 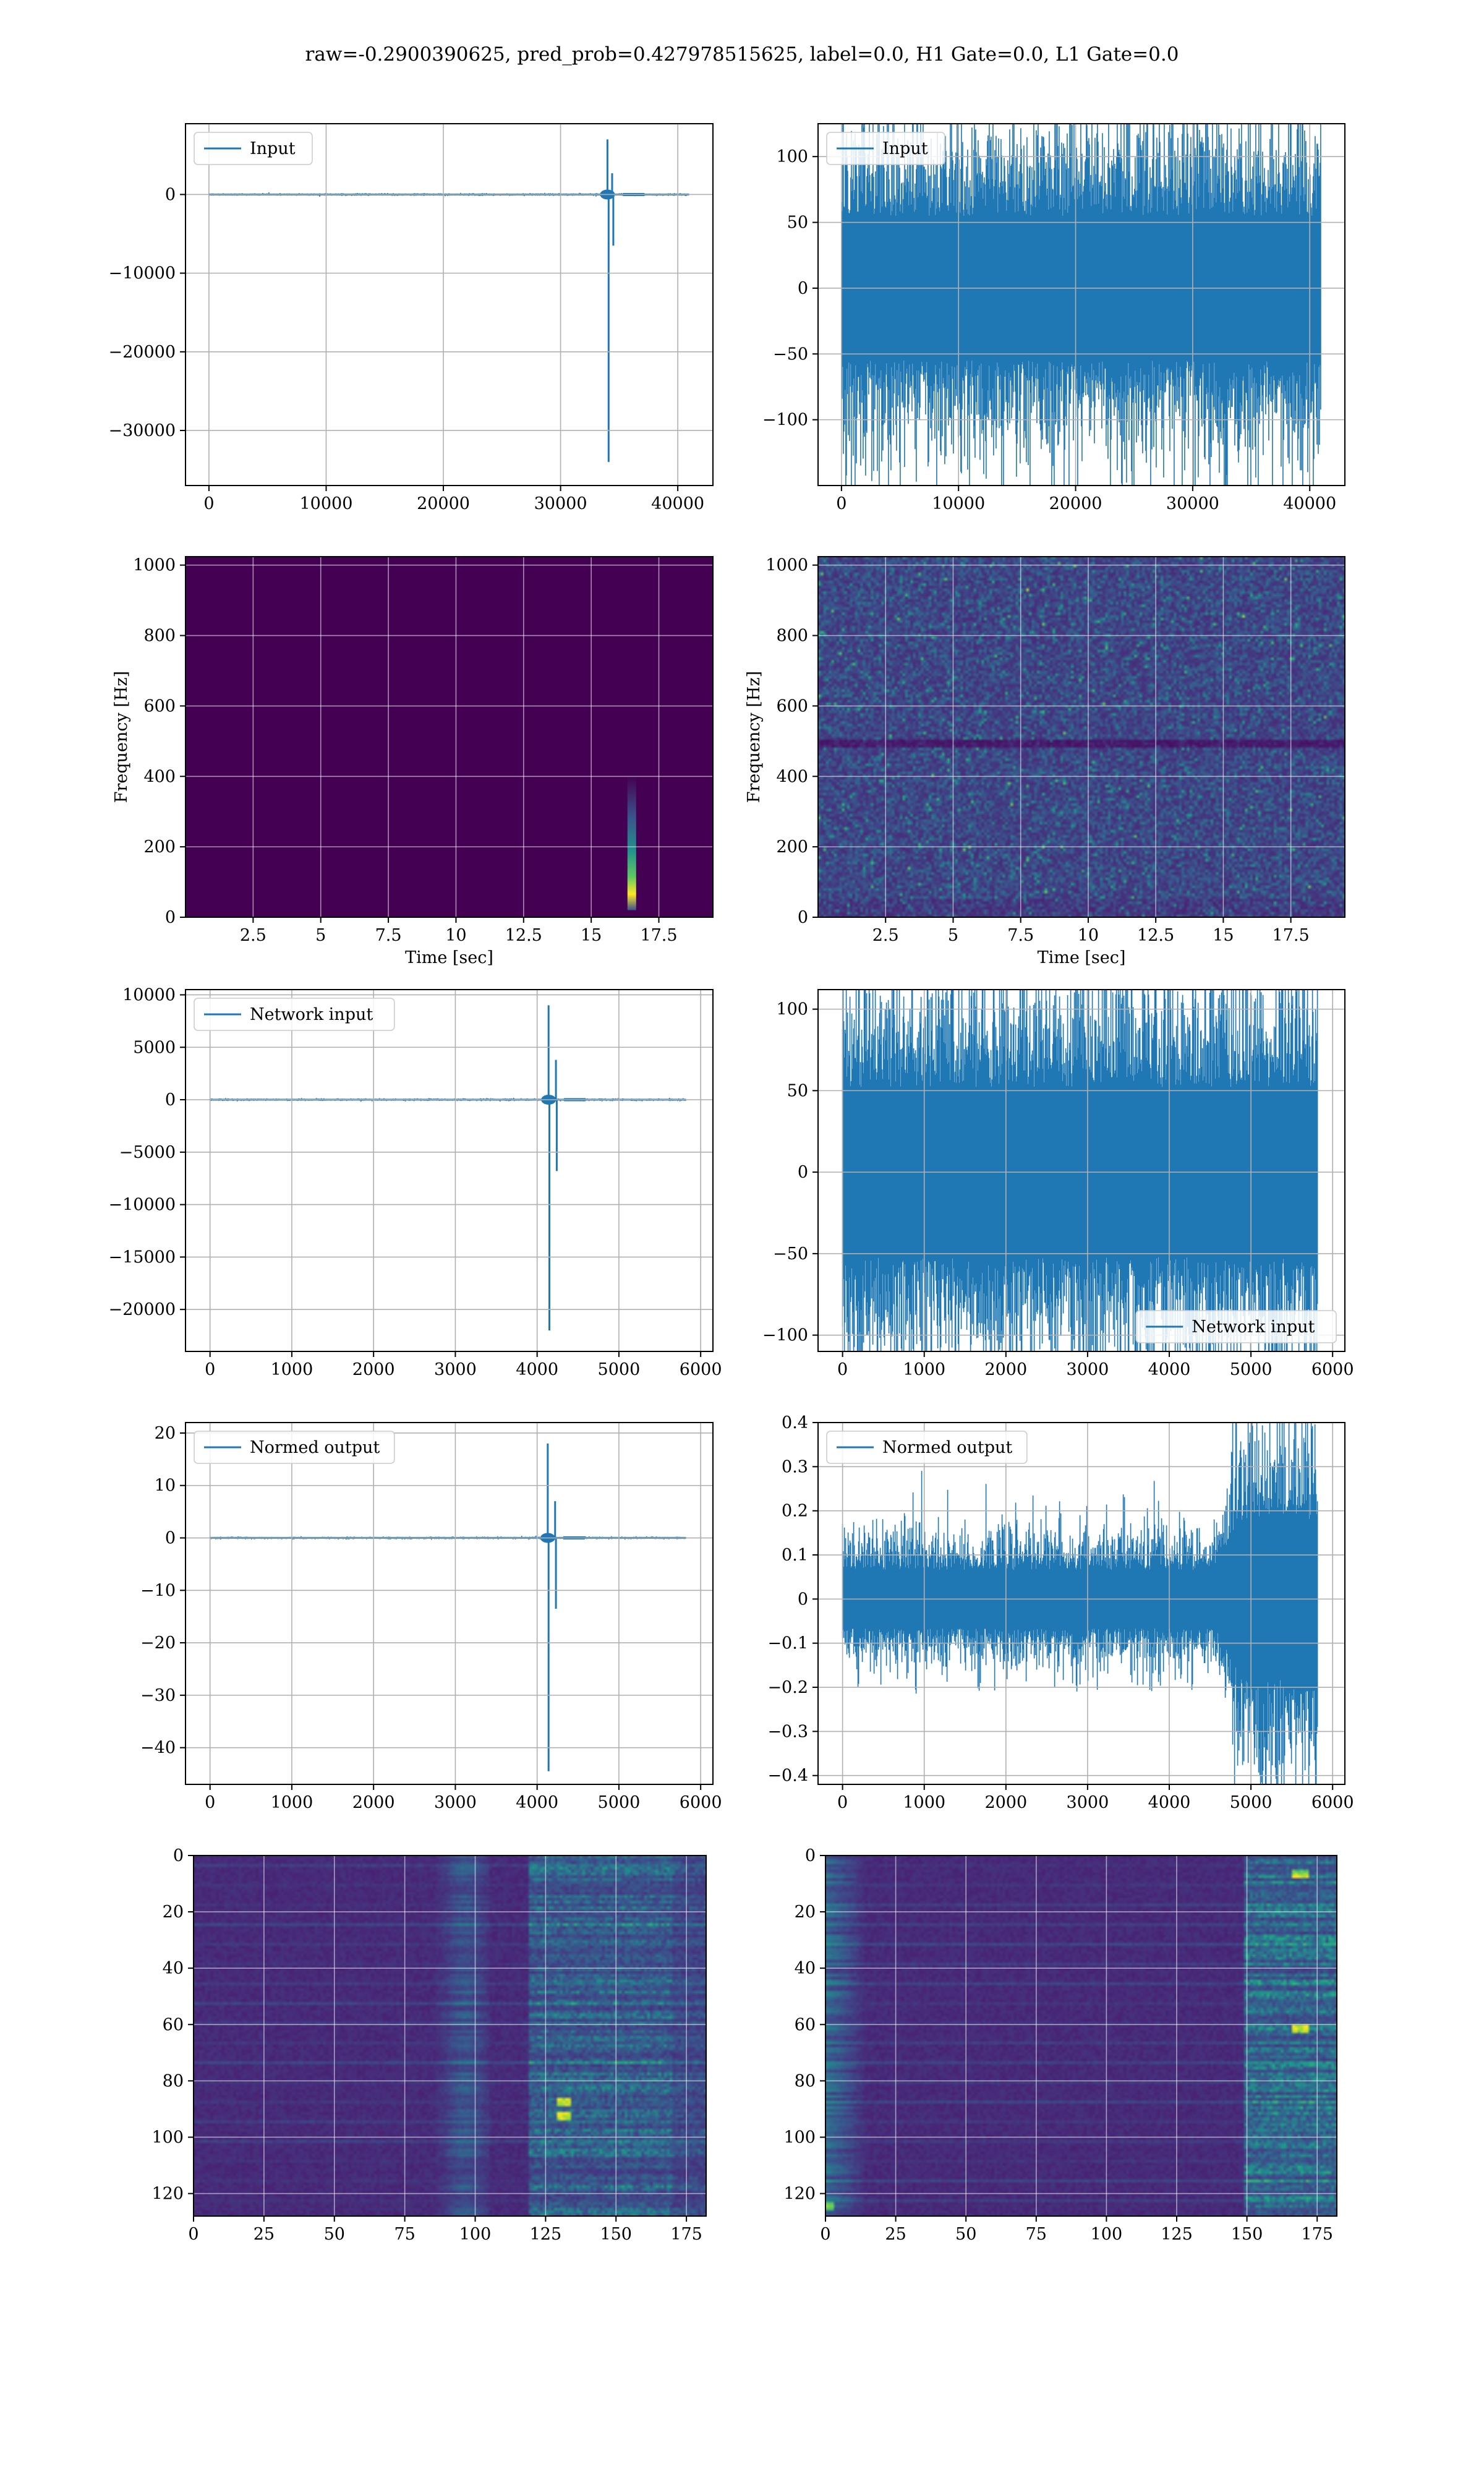 I want to click on y-tick-label: 0.4, so click(x=795, y=1423).